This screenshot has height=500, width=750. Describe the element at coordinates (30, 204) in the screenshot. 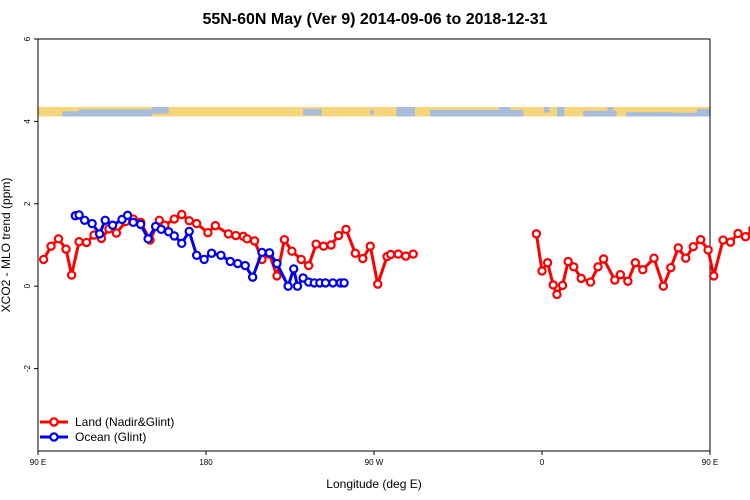

I see `y-axis: -2 0 2 4 6` at that location.